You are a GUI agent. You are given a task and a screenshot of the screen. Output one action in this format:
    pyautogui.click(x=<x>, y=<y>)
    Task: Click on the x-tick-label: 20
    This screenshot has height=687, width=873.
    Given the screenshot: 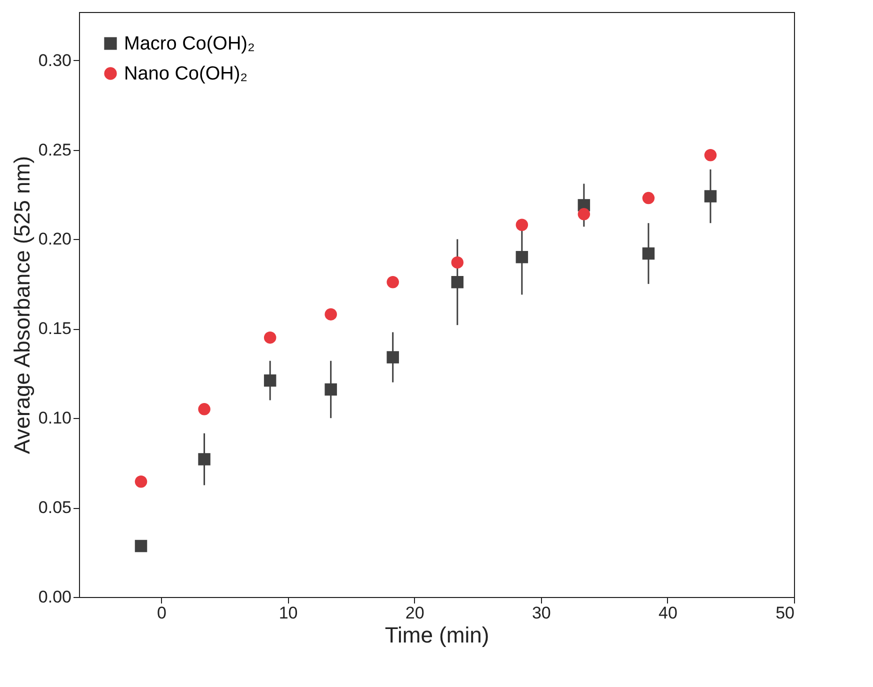 What is the action you would take?
    pyautogui.click(x=414, y=613)
    